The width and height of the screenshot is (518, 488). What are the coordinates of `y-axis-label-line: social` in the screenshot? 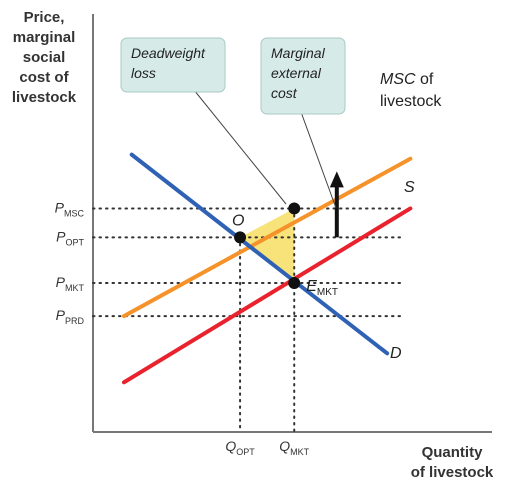 It's located at (44, 57).